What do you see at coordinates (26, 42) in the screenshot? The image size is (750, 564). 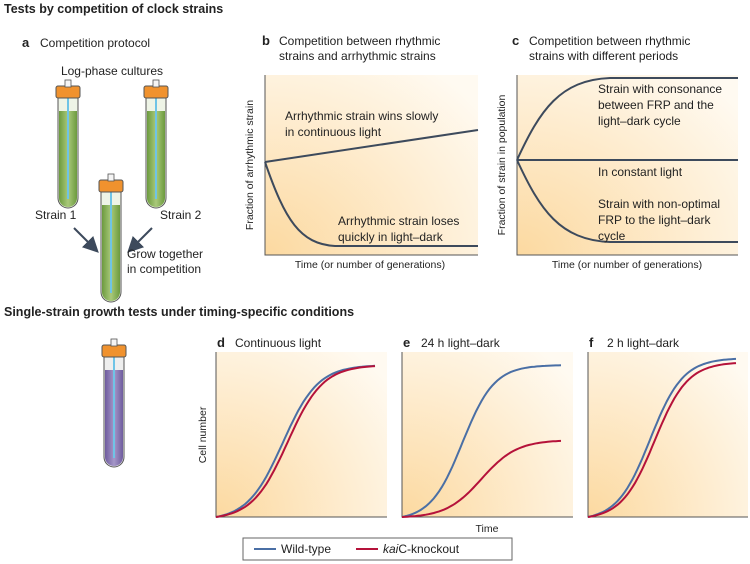 I see `panel-letter: a` at bounding box center [26, 42].